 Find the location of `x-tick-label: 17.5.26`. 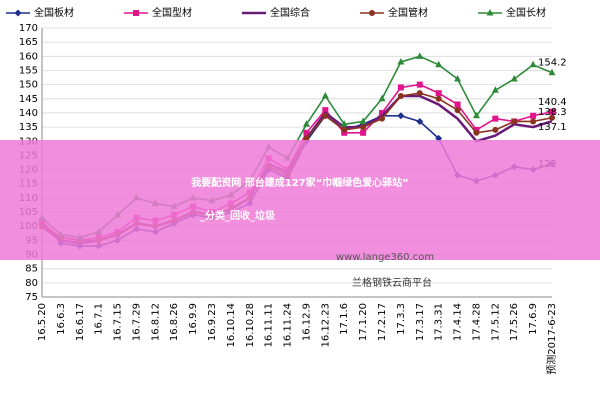

x-tick-label: 17.5.26 is located at coordinates (514, 322).